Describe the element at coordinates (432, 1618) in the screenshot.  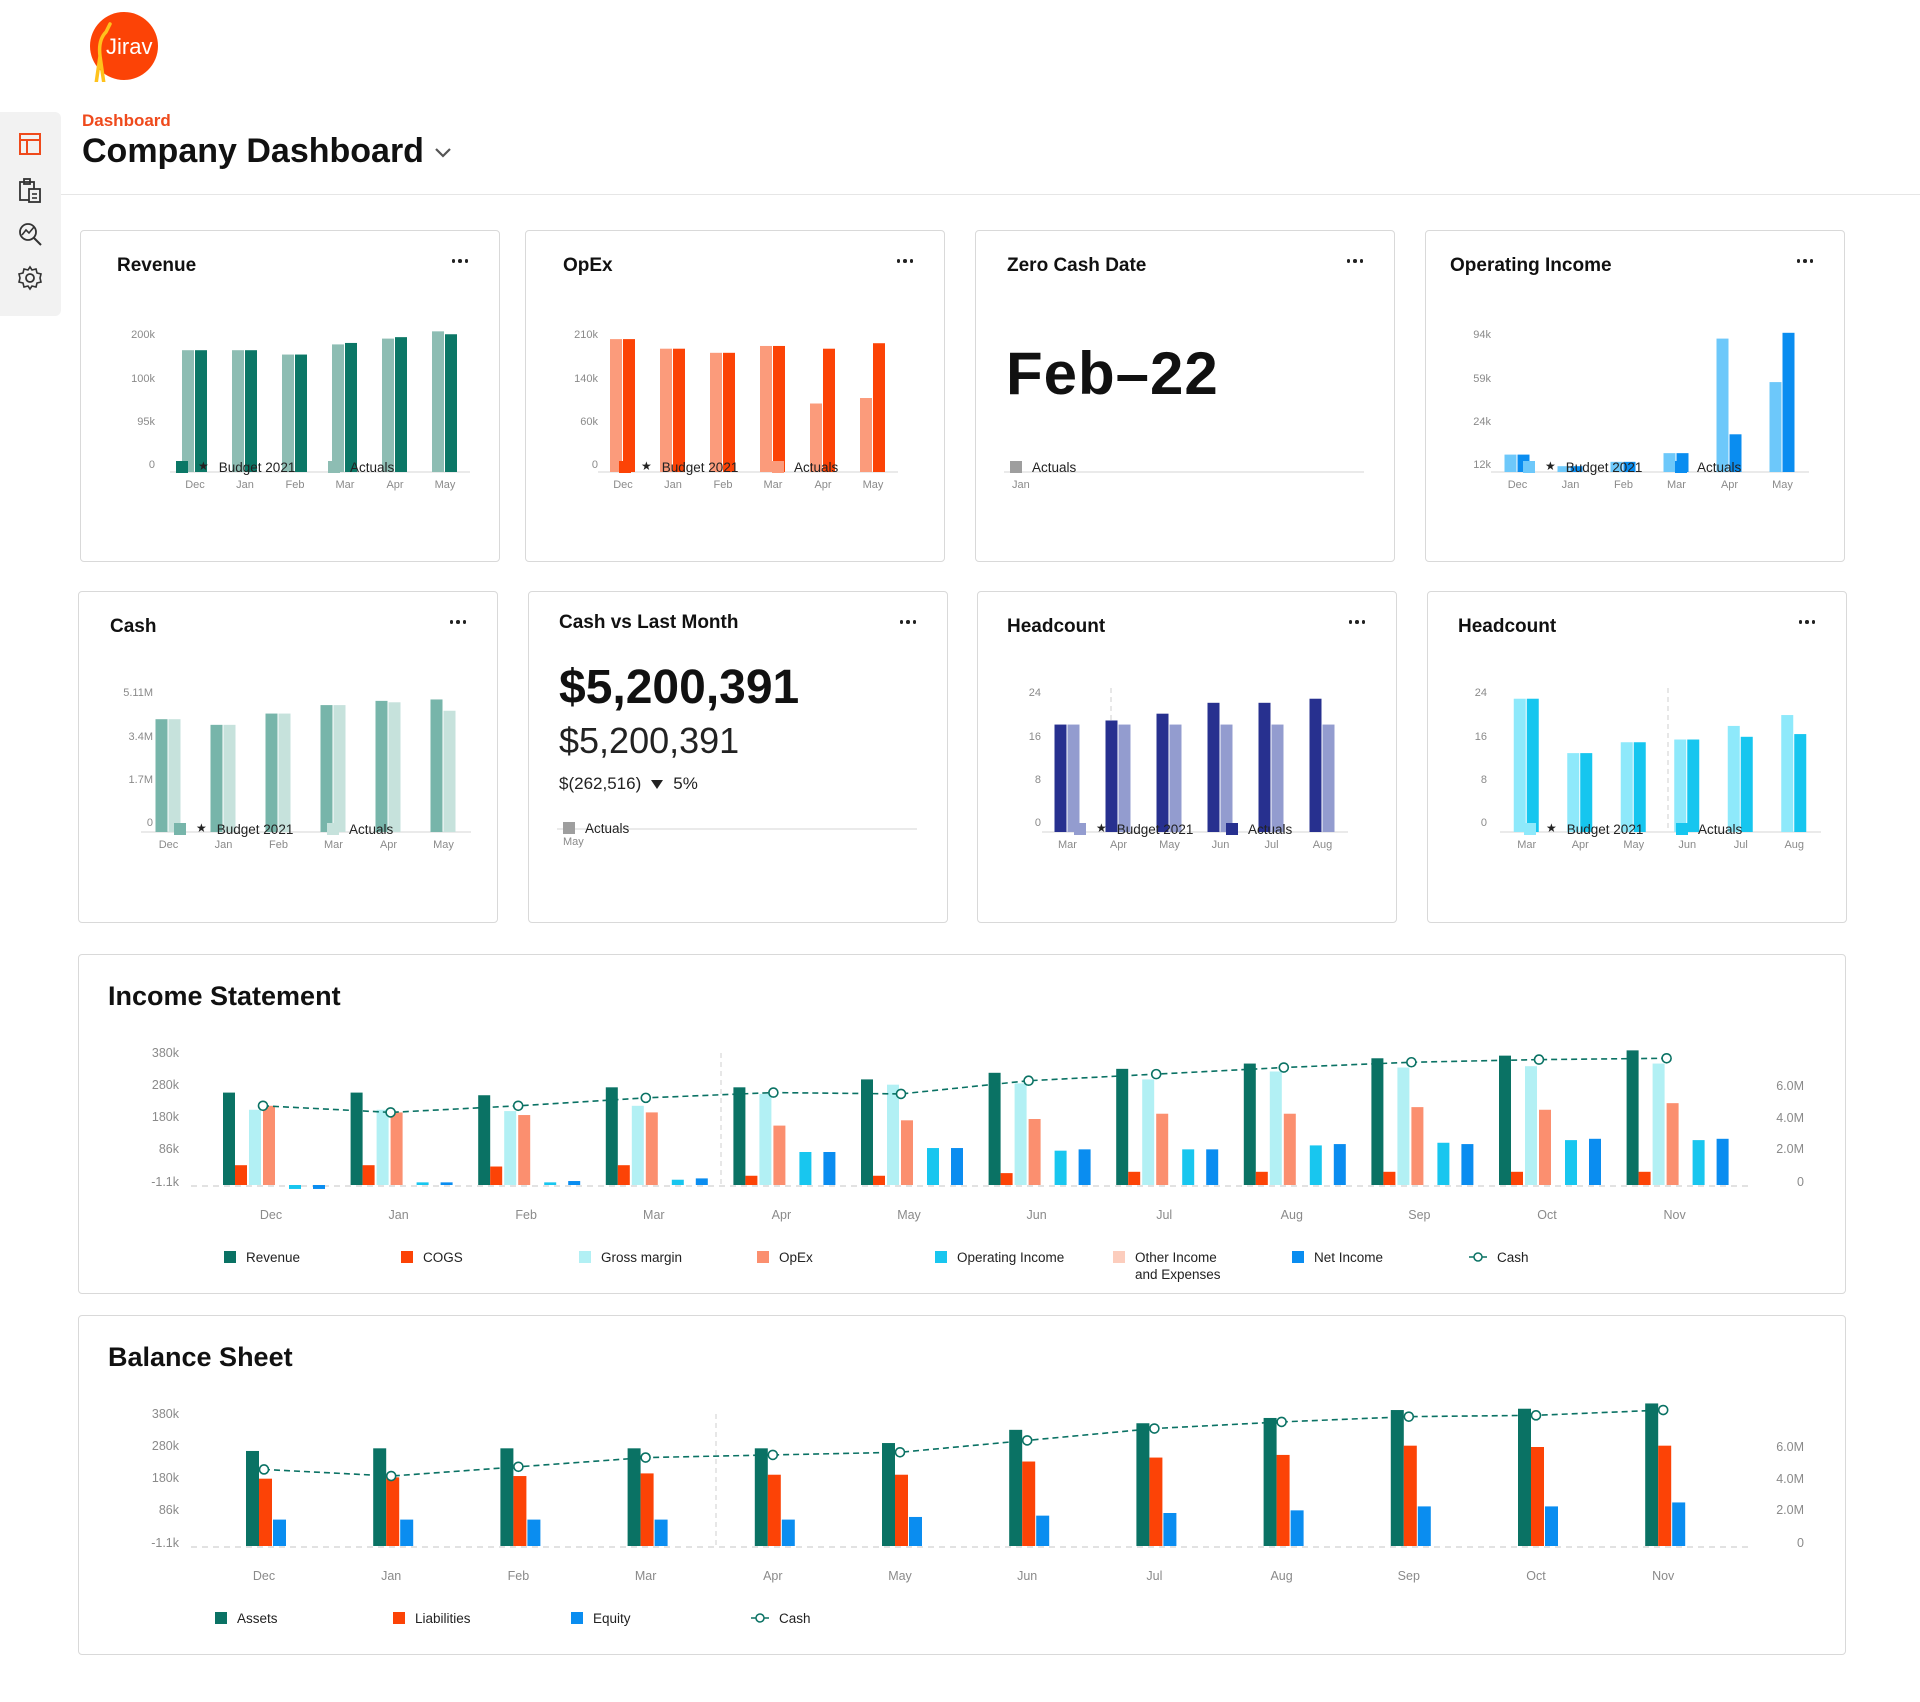
I see `legend-item: Liabilities` at that location.